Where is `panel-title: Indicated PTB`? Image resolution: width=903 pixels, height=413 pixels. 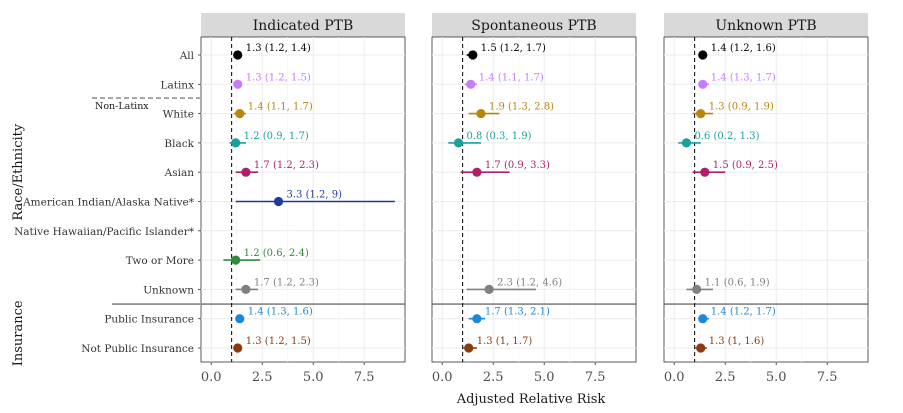 panel-title: Indicated PTB is located at coordinates (303, 26).